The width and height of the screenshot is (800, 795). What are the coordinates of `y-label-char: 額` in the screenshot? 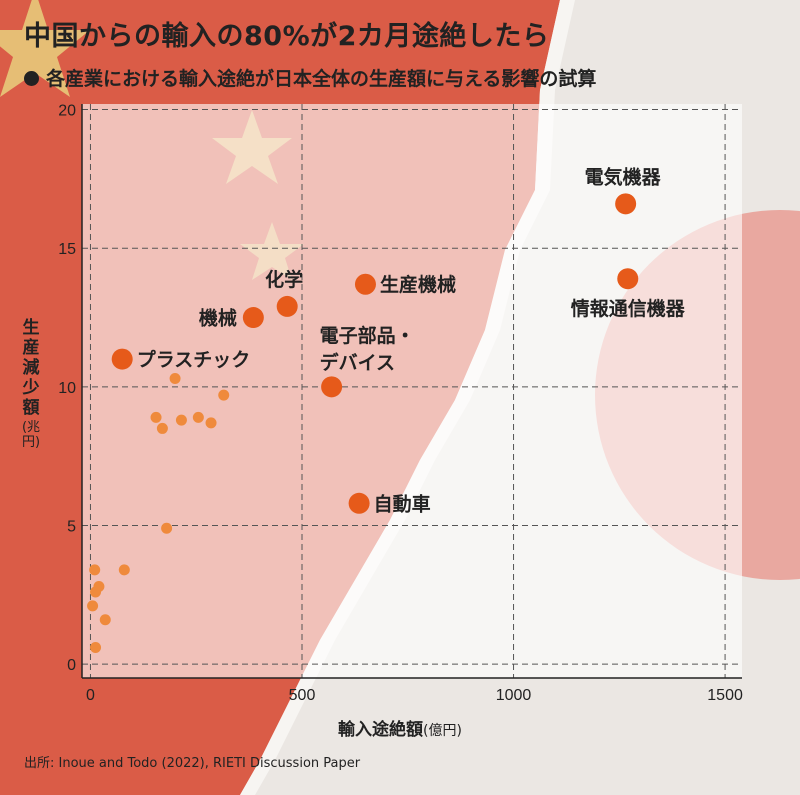 It's located at (31, 408).